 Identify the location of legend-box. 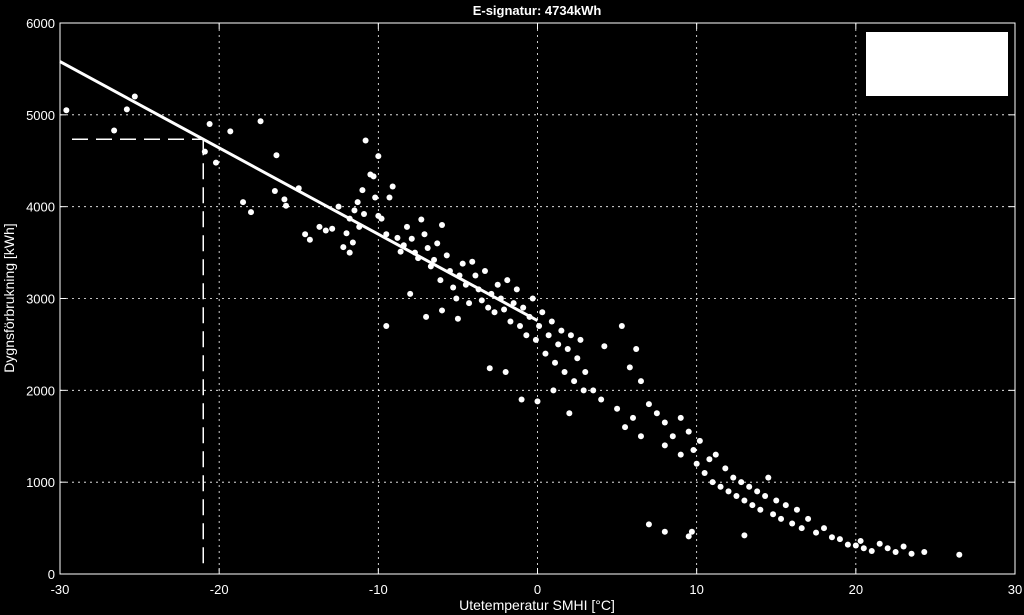
(937, 64).